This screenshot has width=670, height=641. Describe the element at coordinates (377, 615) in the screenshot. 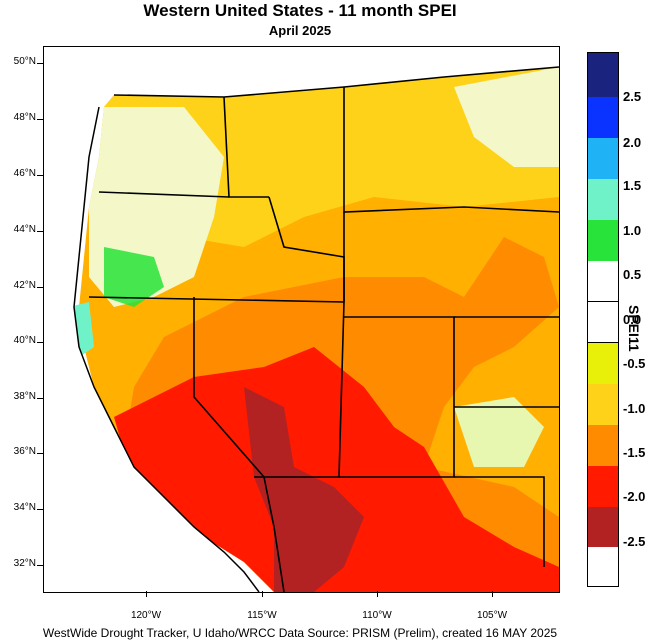

I see `lon-label: 110°W` at that location.